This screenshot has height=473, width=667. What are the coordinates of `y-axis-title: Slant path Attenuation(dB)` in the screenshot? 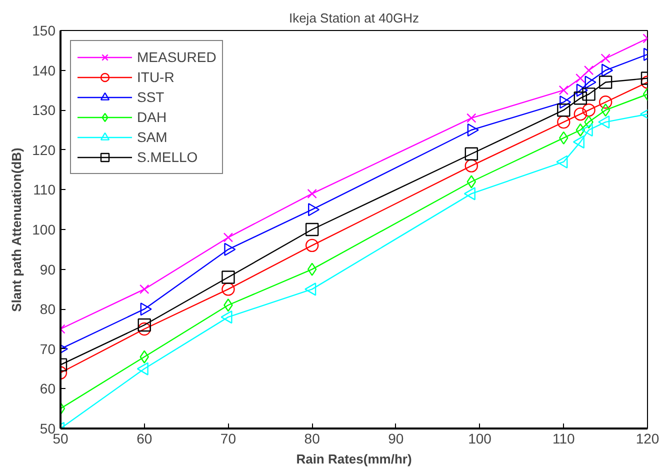 It's located at (16, 230).